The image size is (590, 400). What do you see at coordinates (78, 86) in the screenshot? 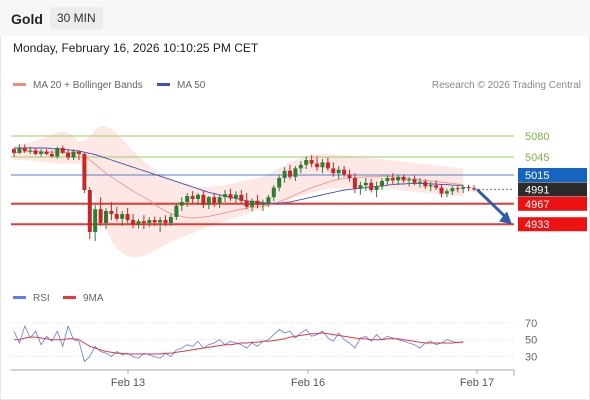
I see `legend-bollinger: MA 20 + Bollinger Bands` at bounding box center [78, 86].